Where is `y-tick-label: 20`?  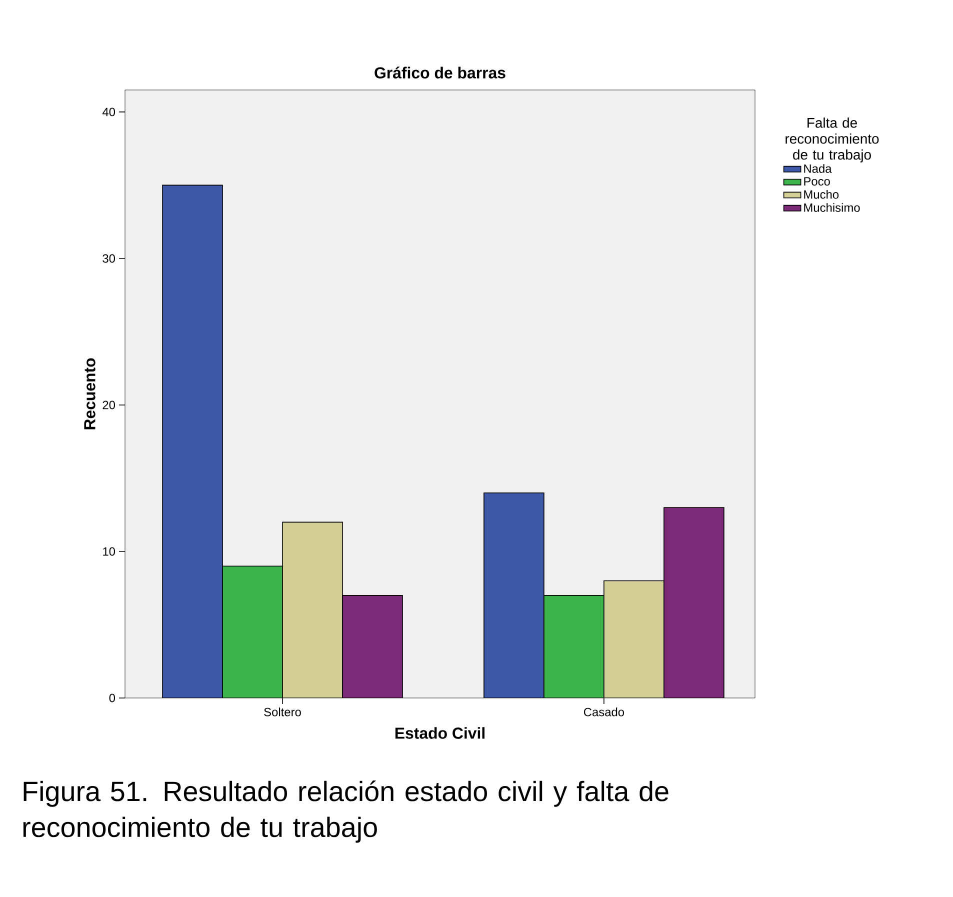 y-tick-label: 20 is located at coordinates (109, 405).